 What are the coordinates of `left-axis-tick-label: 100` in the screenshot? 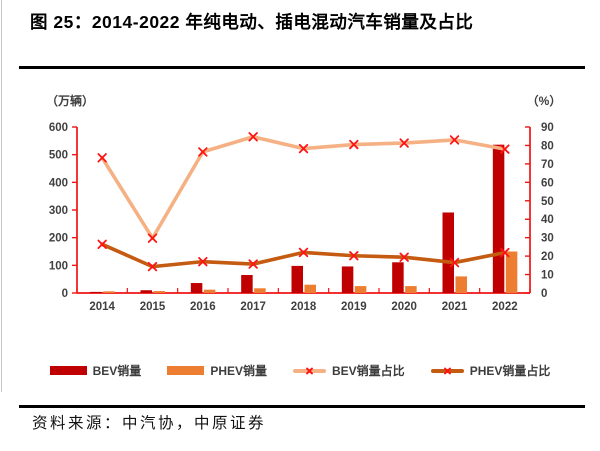 It's located at (58, 266).